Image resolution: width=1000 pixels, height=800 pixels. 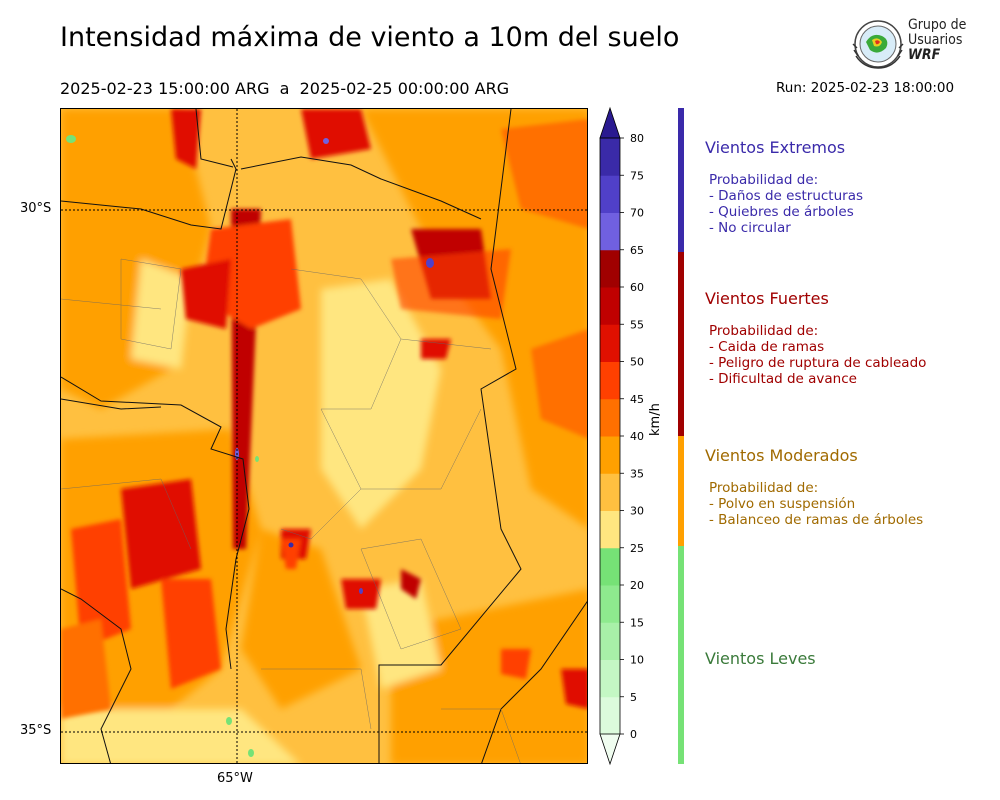 What do you see at coordinates (637, 324) in the screenshot?
I see `colorbar-tick-label: 55` at bounding box center [637, 324].